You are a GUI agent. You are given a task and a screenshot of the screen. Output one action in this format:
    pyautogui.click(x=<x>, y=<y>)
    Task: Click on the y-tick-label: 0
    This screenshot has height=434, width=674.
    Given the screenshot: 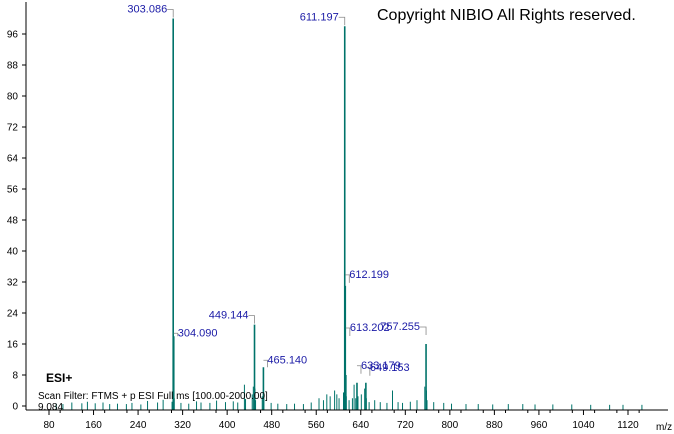 What is the action you would take?
    pyautogui.click(x=15, y=407)
    